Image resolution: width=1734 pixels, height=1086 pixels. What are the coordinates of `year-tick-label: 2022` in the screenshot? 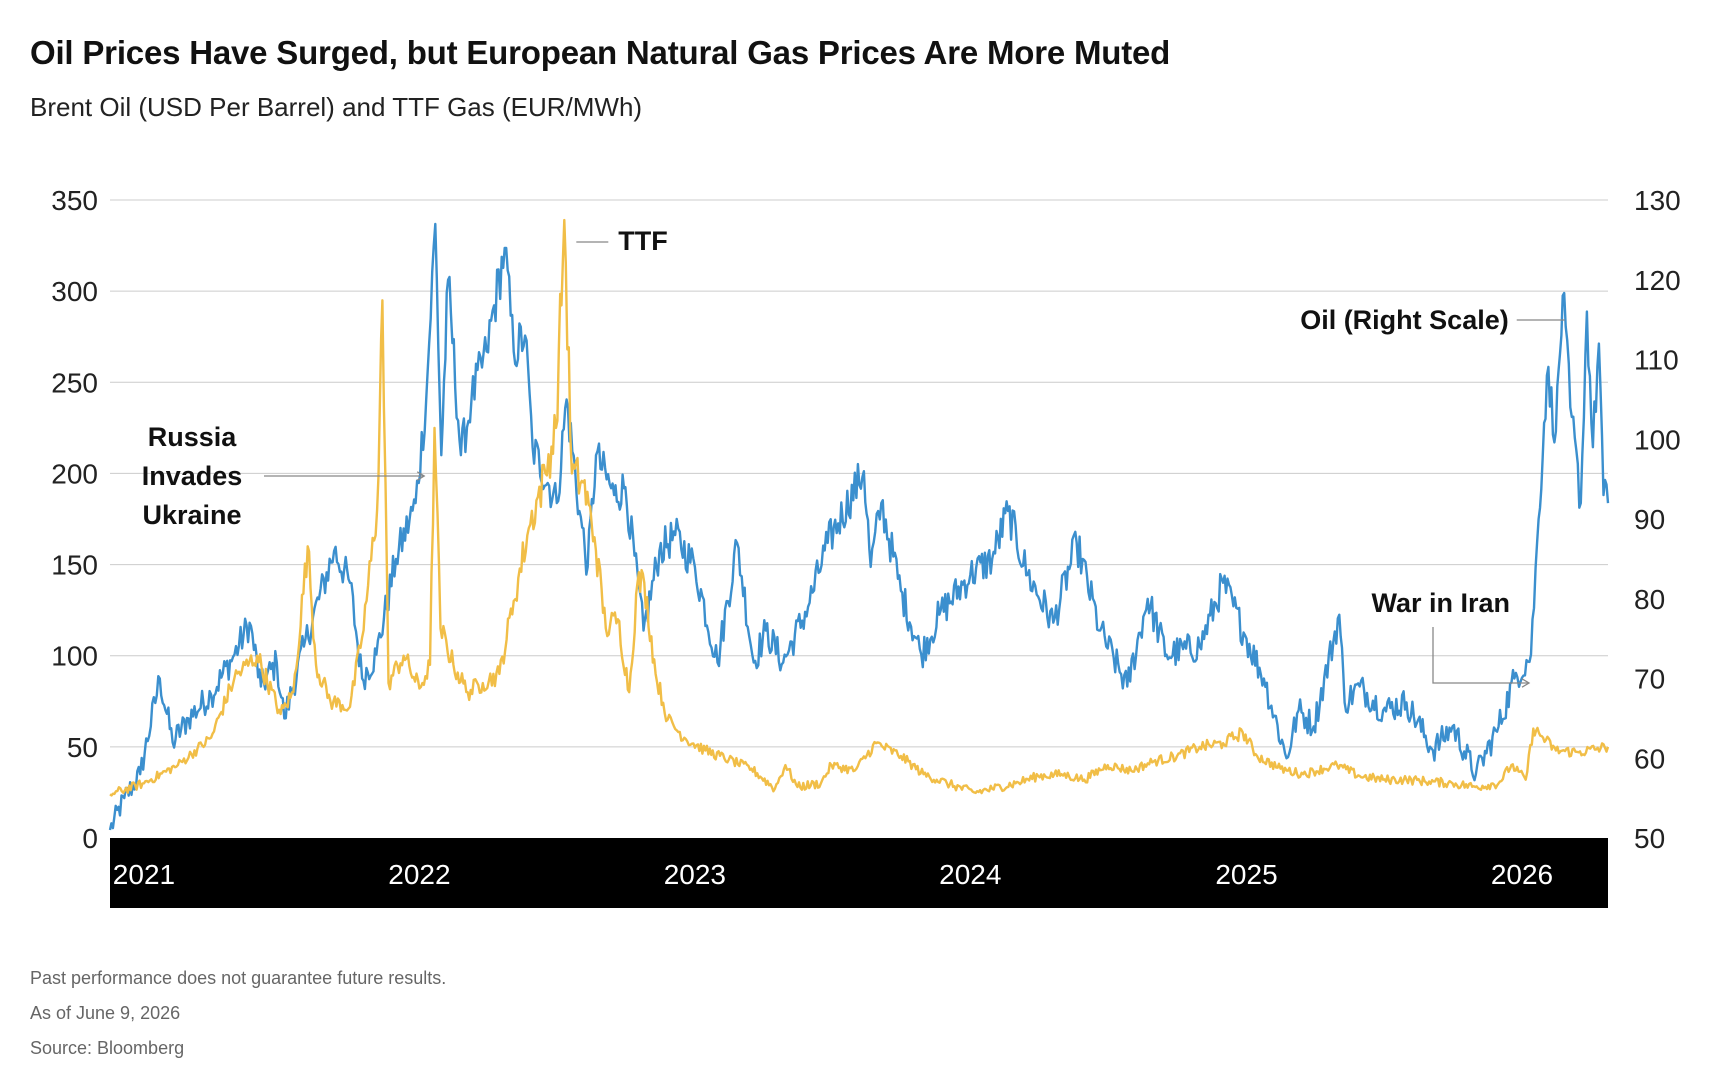 It's located at (419, 874).